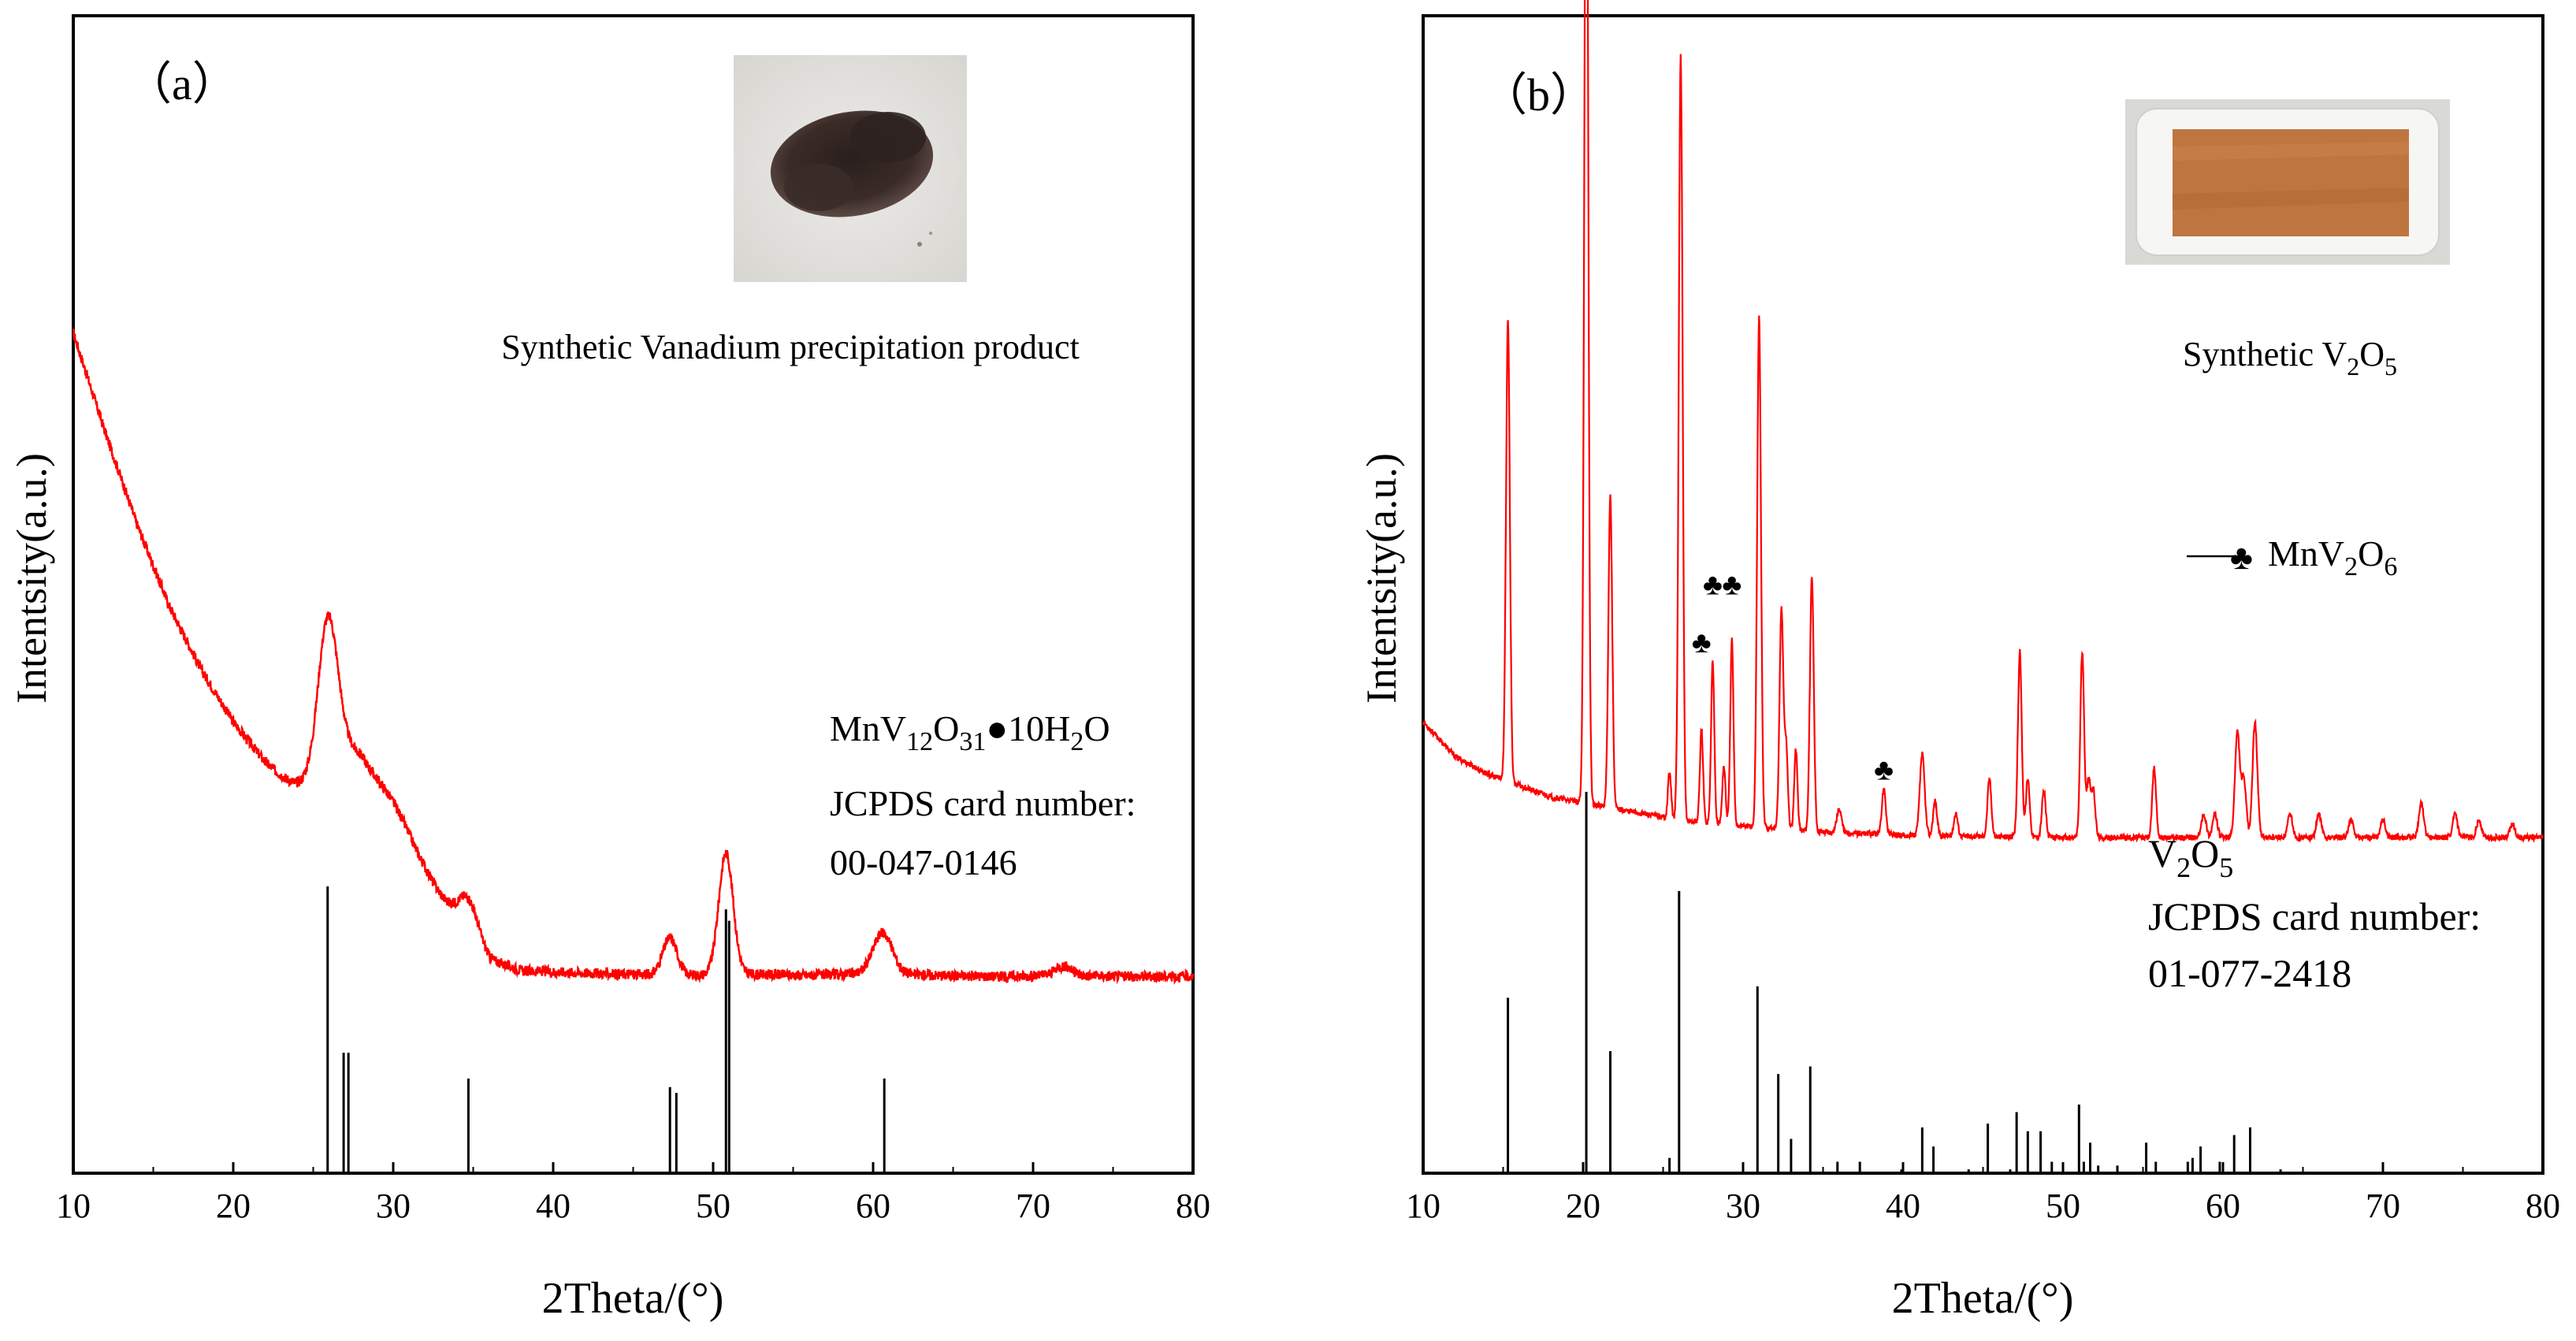 Image resolution: width=2576 pixels, height=1341 pixels. What do you see at coordinates (1983, 1193) in the screenshot?
I see `x-axis-b: 10 20 30 40 50 60 70 80` at bounding box center [1983, 1193].